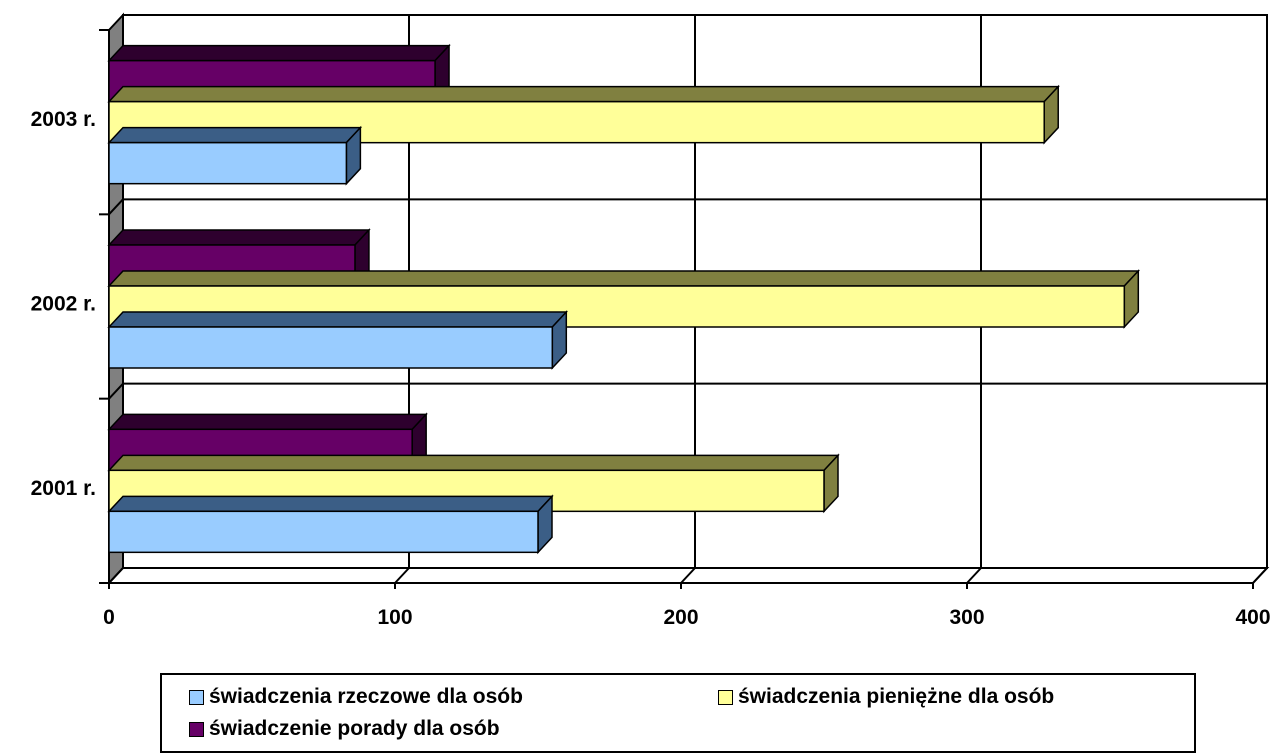 The image size is (1279, 756). Describe the element at coordinates (896, 696) in the screenshot. I see `legend-label: świadczenia pieniężne dla osób` at that location.